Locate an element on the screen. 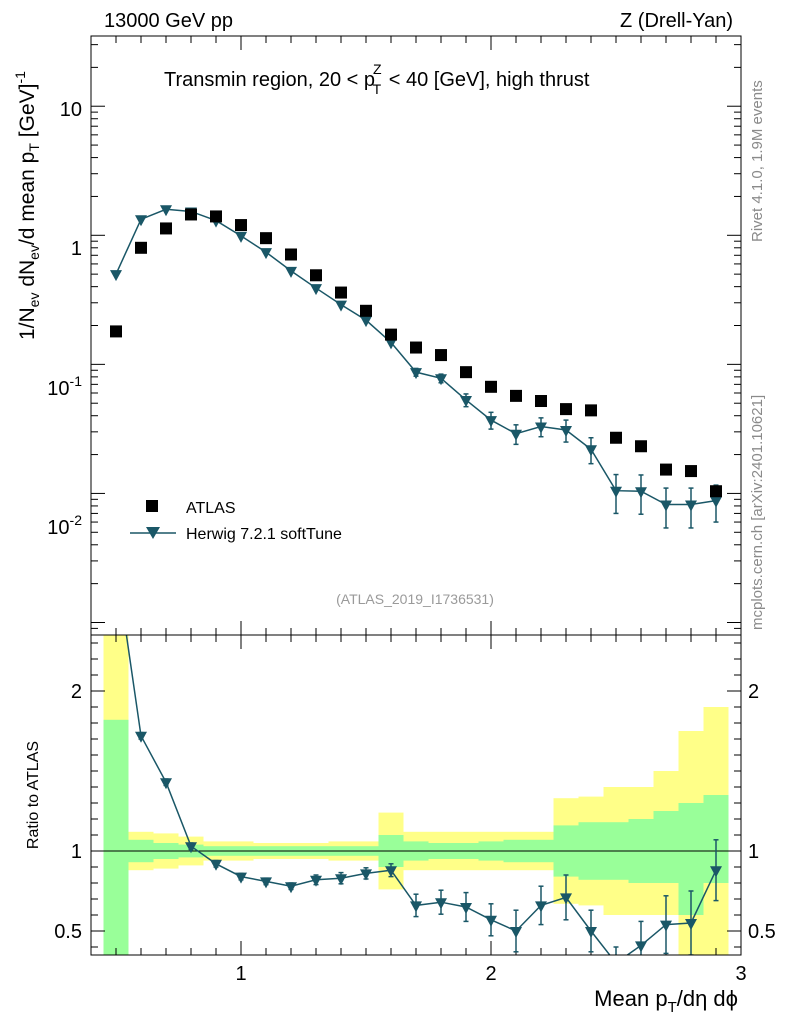 Image resolution: width=786 pixels, height=1024 pixels. ratio-ytick-label-right: 0.5 is located at coordinates (762, 932).